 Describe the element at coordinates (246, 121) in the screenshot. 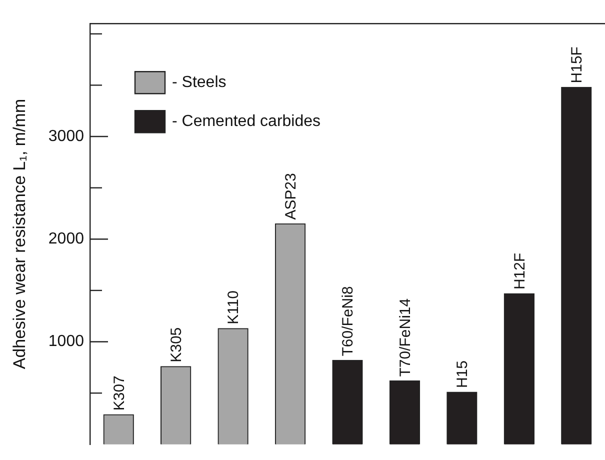

I see `legend-label: - Cemented carbides` at that location.